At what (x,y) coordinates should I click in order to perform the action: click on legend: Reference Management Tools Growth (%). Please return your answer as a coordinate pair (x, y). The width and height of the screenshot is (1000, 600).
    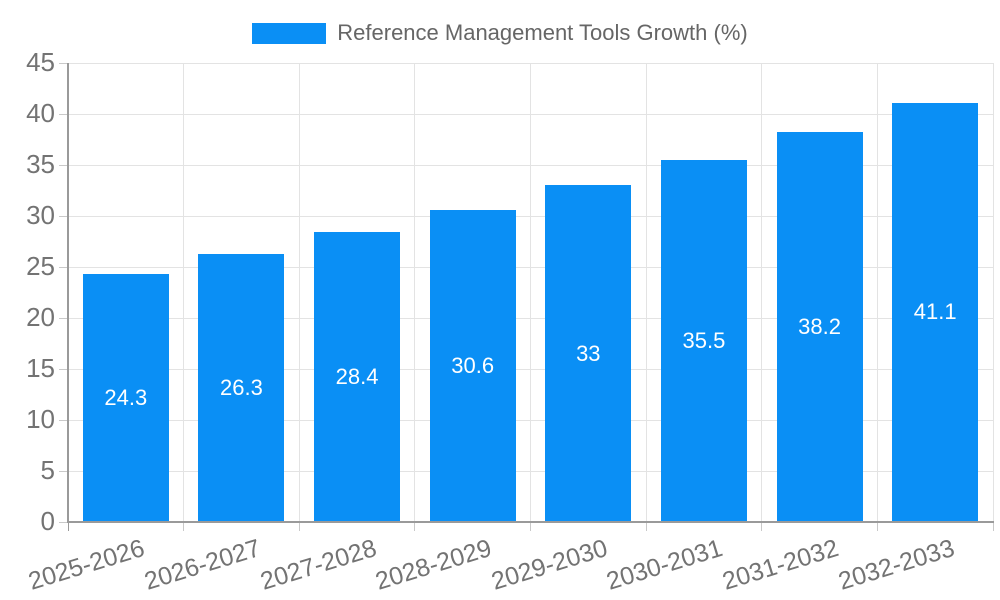
    Looking at the image, I should click on (500, 33).